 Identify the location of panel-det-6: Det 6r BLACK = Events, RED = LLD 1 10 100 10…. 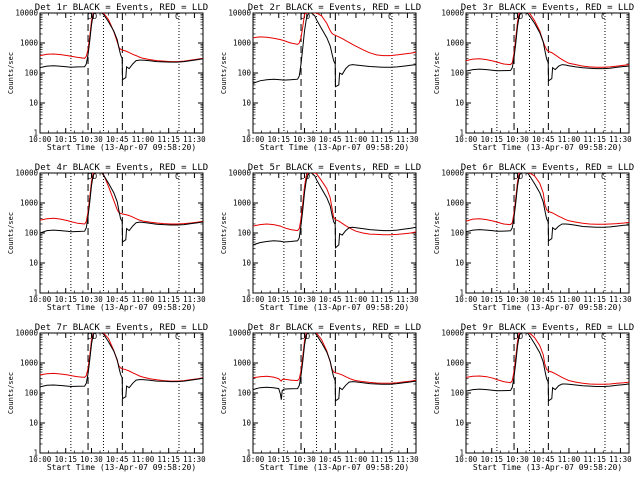
(533, 237).